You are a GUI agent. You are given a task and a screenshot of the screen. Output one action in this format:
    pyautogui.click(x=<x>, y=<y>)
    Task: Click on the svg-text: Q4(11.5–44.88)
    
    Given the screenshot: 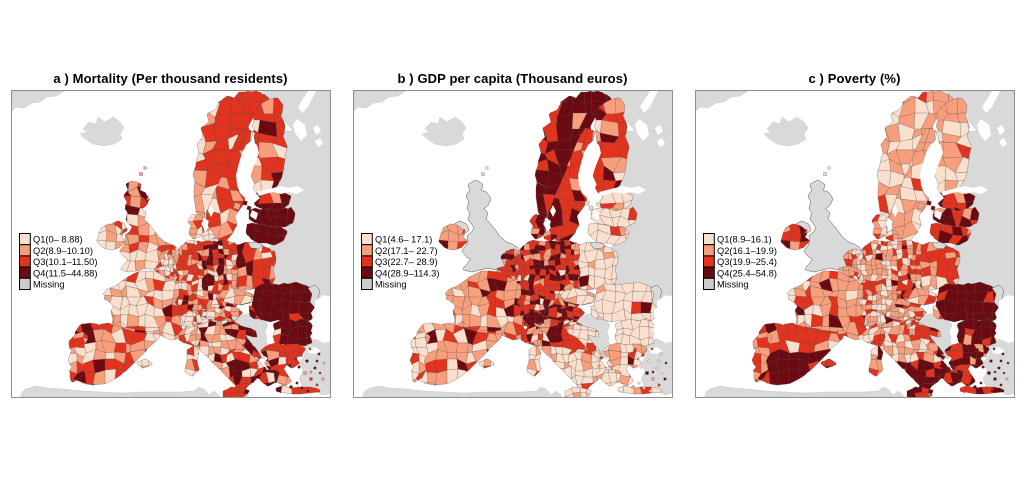 What is the action you would take?
    pyautogui.click(x=65, y=273)
    